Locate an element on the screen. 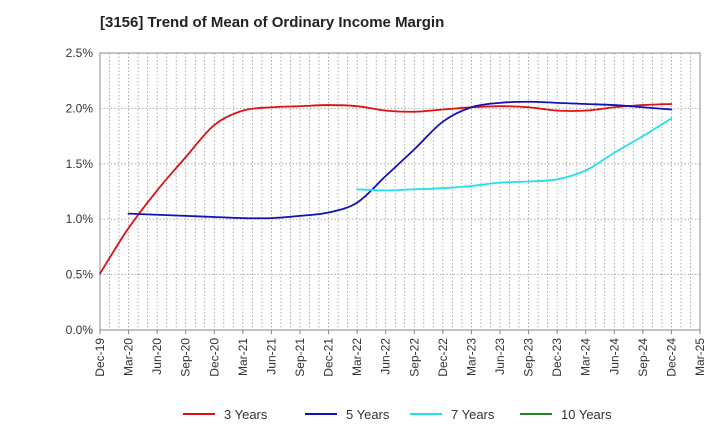  legend-label-5-years: 5 Years is located at coordinates (368, 414).